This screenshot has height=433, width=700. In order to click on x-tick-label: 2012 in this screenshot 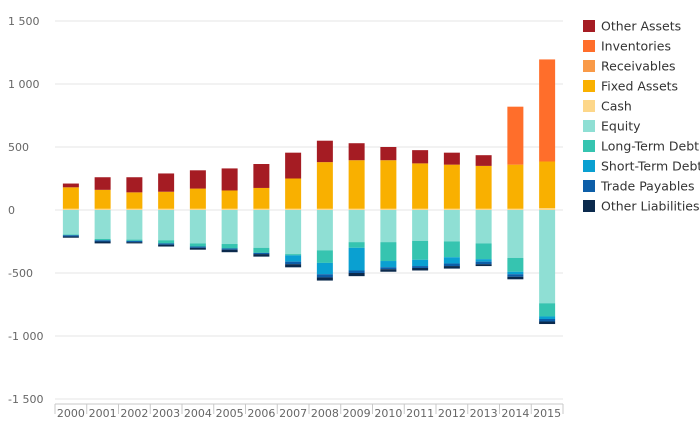, I will do `click(452, 413)`.